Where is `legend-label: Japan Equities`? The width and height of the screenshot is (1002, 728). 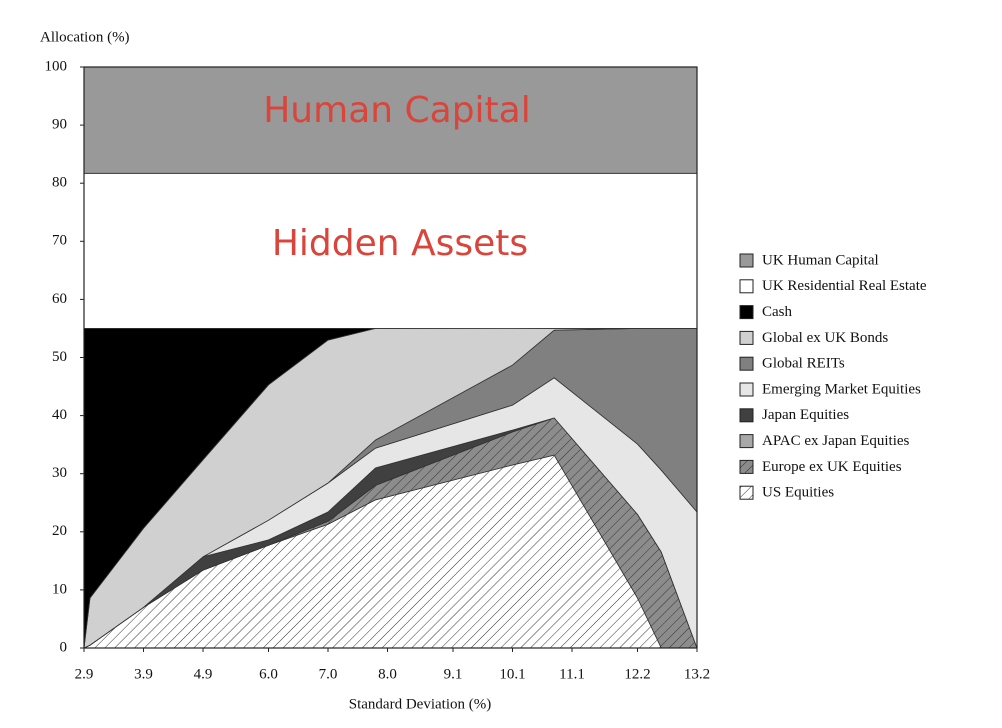 legend-label: Japan Equities is located at coordinates (805, 415).